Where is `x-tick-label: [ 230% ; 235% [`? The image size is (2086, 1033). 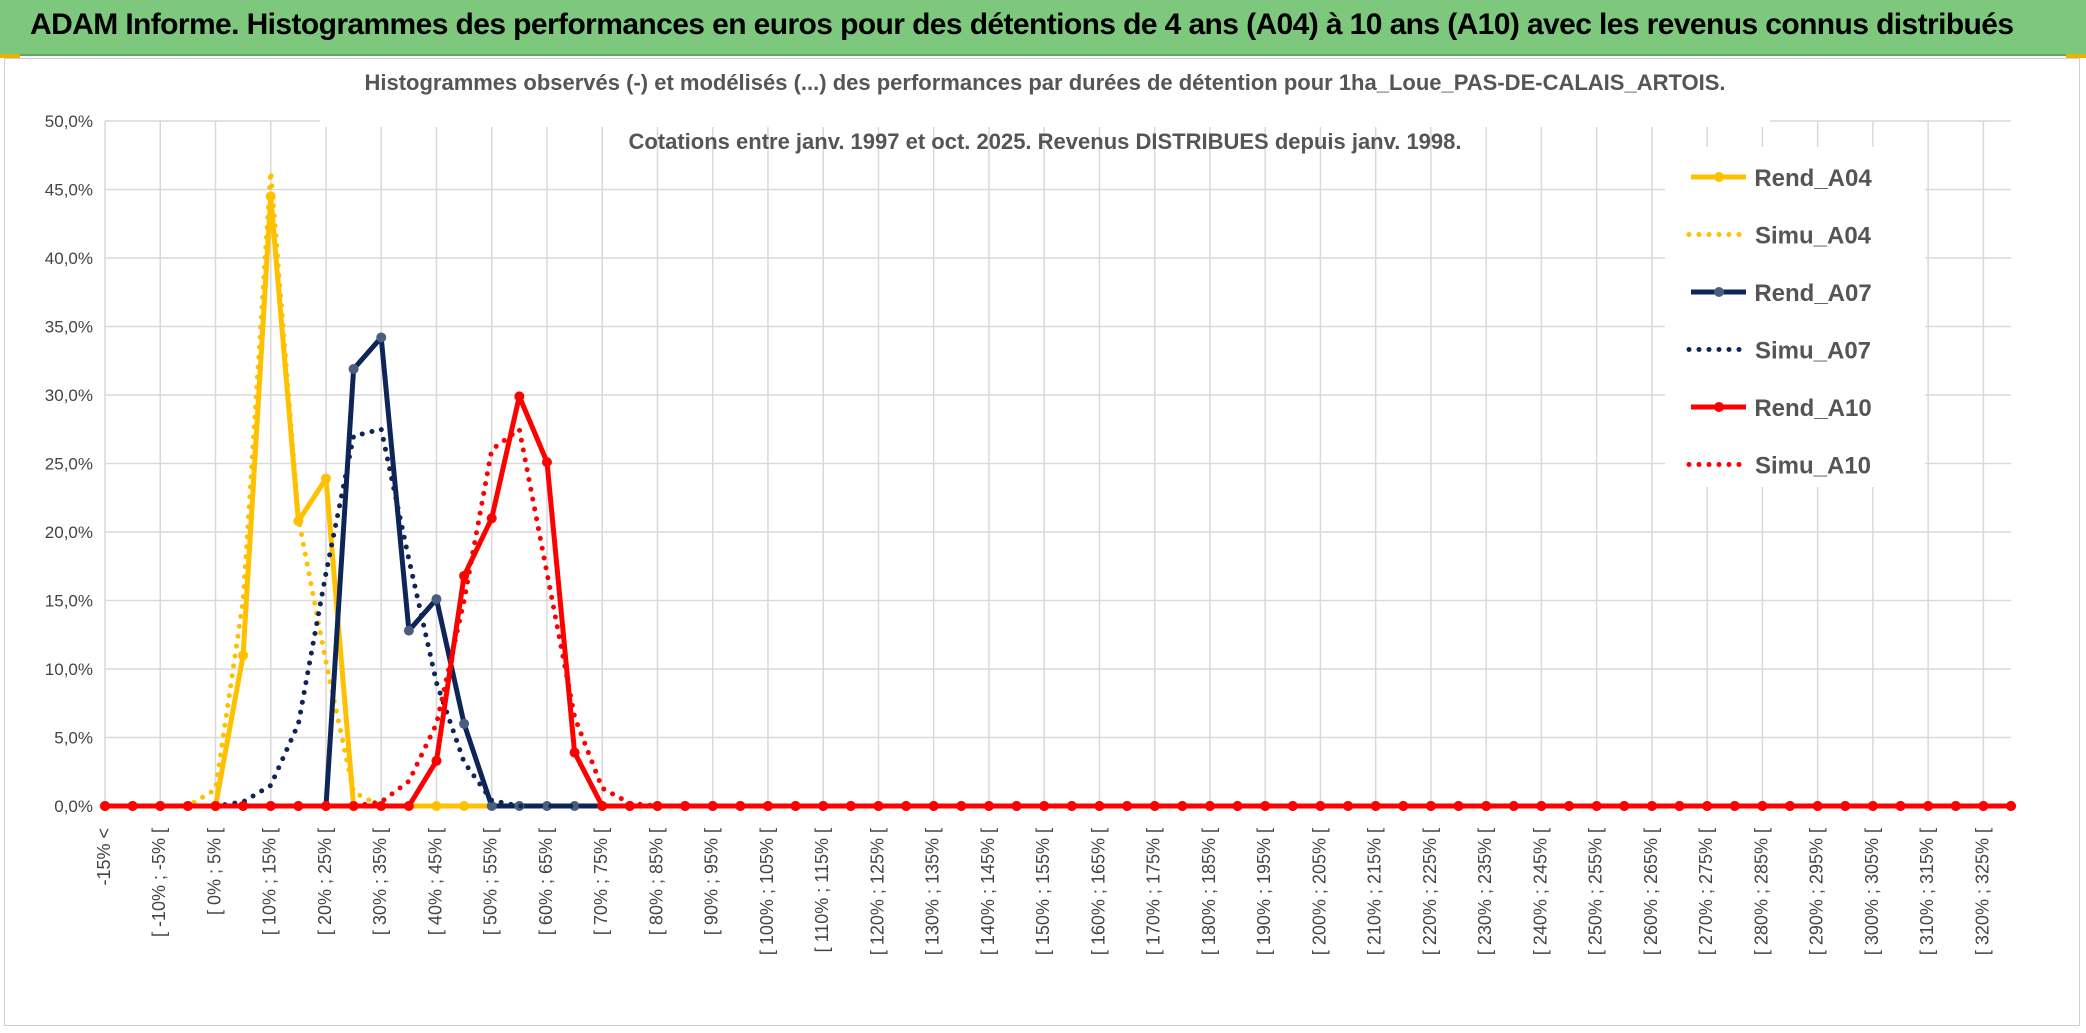
x-tick-label: [ 230% ; 235% [ is located at coordinates (1485, 891).